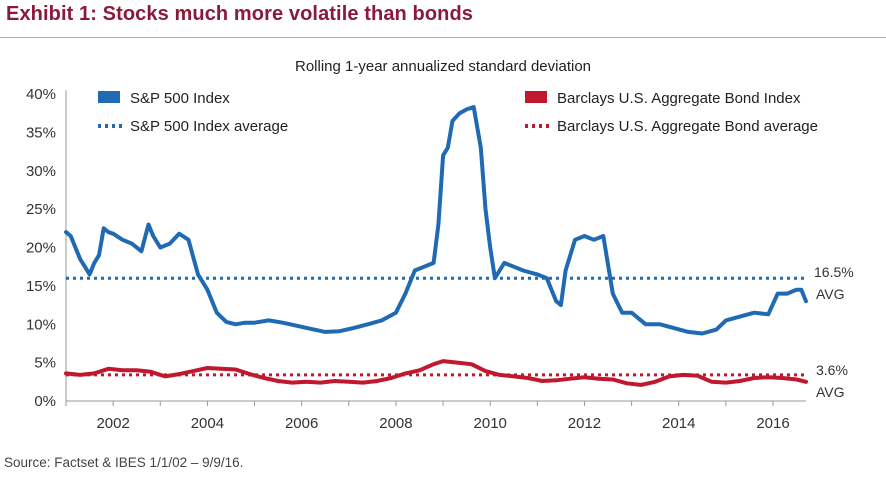  What do you see at coordinates (301, 423) in the screenshot?
I see `x-tick-label: 2006` at bounding box center [301, 423].